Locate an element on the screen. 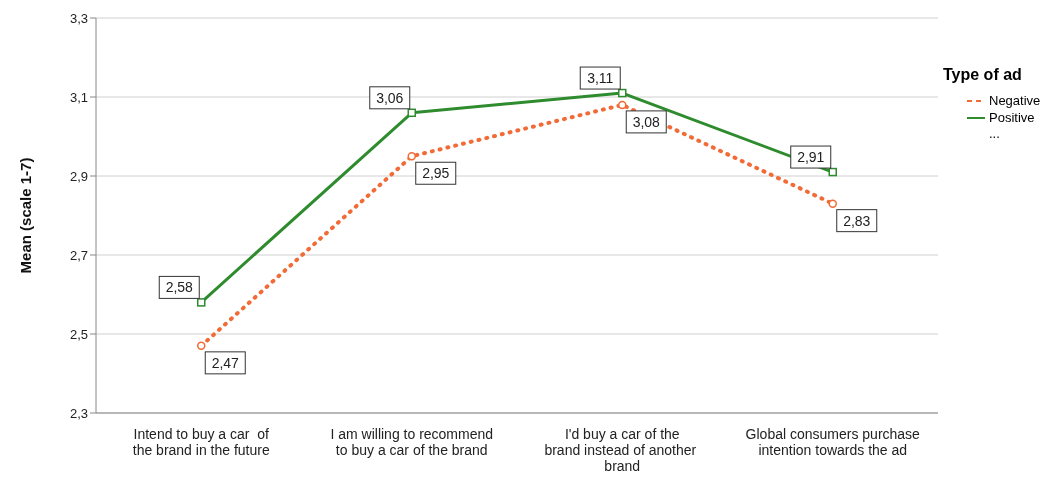  y-tick-label: 3,1 is located at coordinates (78, 97).